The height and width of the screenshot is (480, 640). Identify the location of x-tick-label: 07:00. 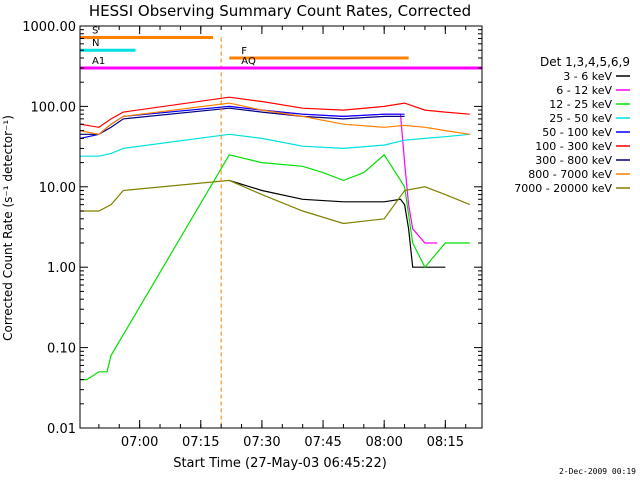
(139, 442).